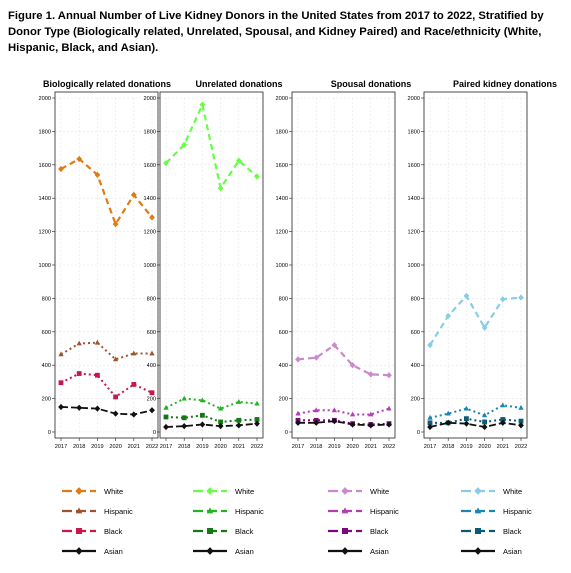 This screenshot has height=573, width=571. Describe the element at coordinates (379, 531) in the screenshot. I see `legend-label: Black` at that location.